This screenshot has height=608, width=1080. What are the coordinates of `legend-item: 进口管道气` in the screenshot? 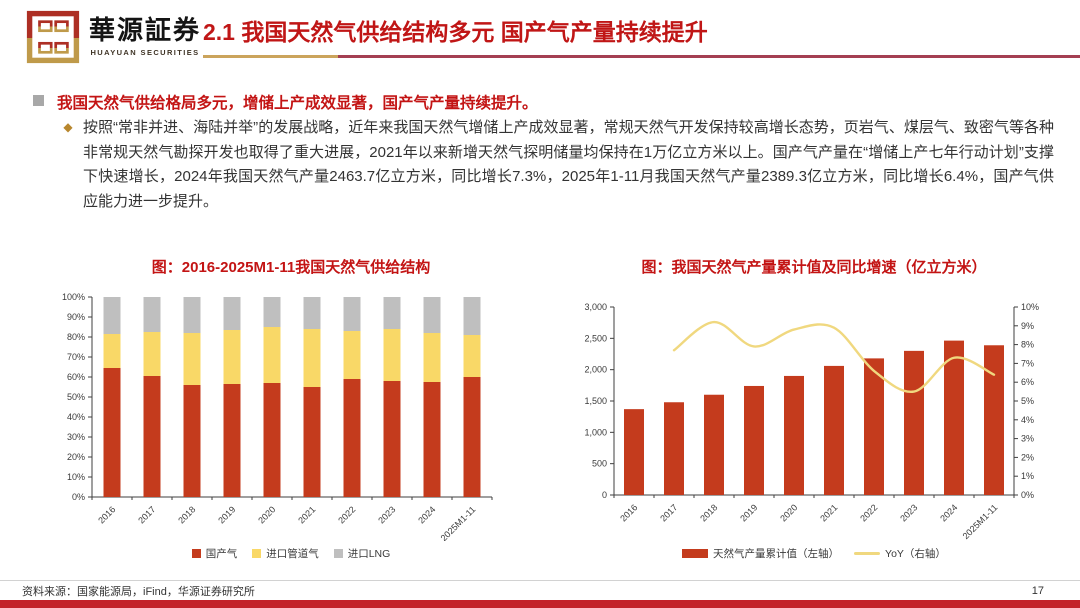 It's located at (285, 553).